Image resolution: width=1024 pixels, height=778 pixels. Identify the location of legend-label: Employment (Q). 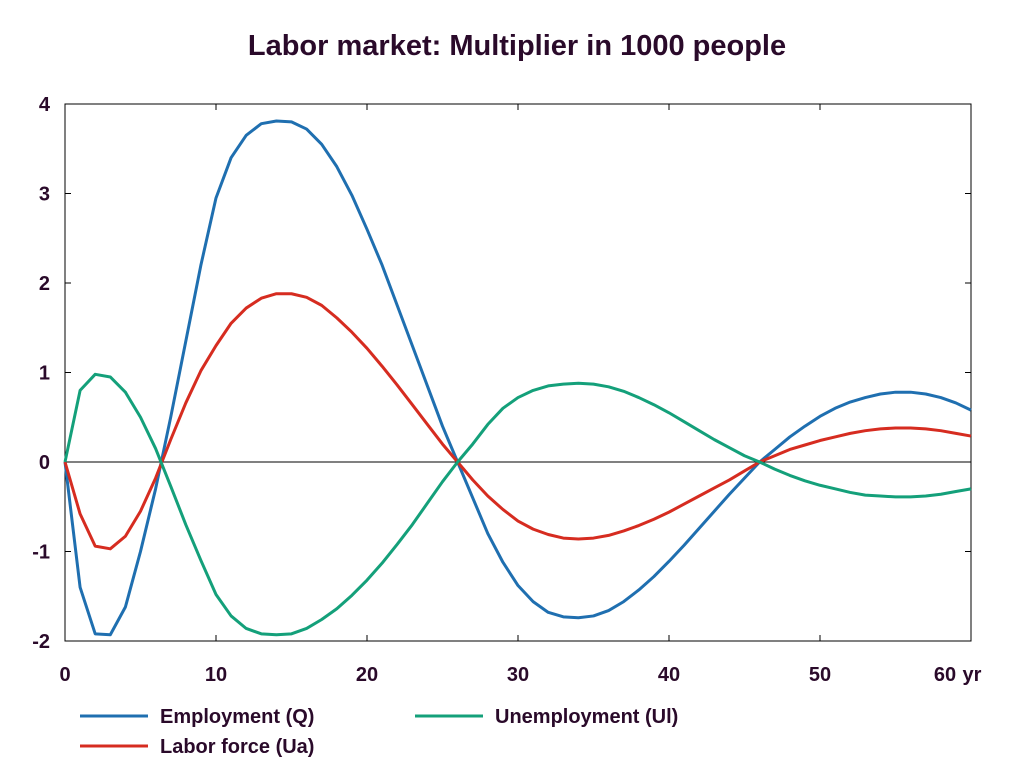
(237, 717).